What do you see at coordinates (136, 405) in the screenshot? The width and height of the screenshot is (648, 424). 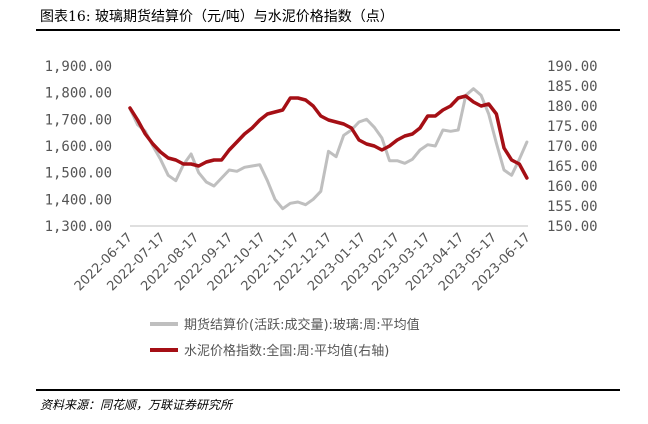 I see `source-note: 资料来源：同花顺，万联证券研究所` at bounding box center [136, 405].